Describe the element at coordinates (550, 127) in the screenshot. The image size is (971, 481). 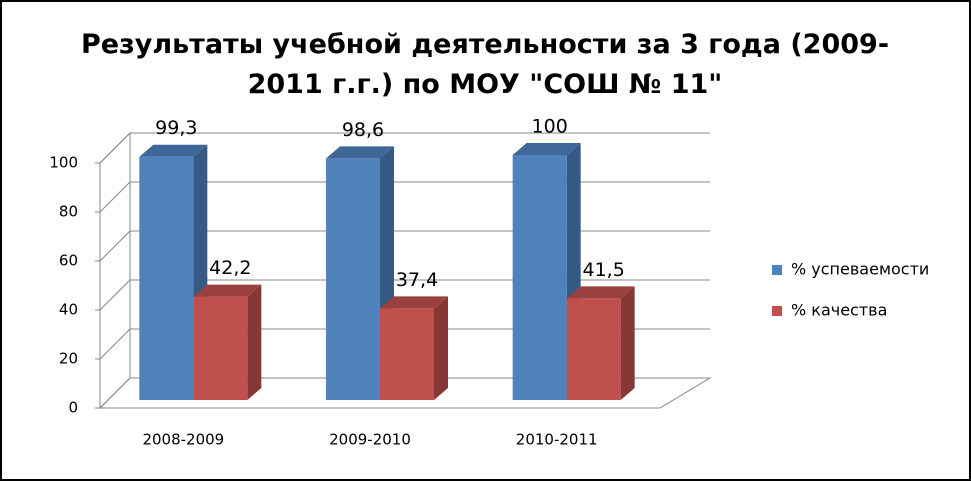
I see `value-label: 100` at that location.